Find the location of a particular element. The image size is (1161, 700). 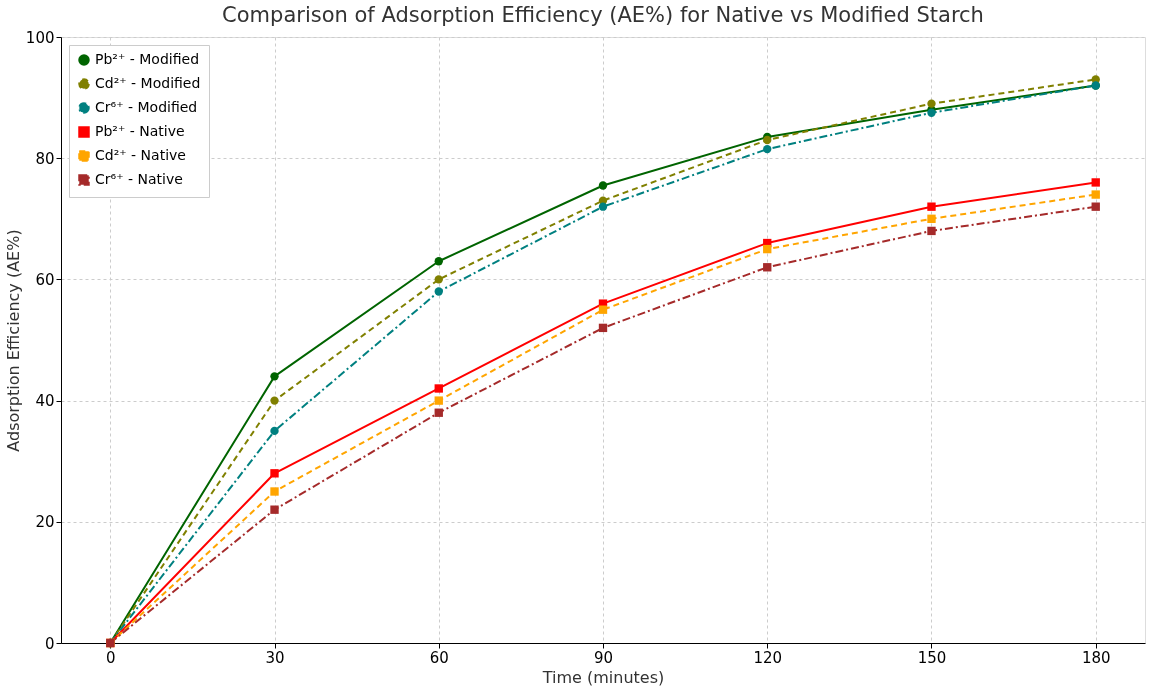

legend-label: Pb²⁺ - Modified is located at coordinates (147, 59).